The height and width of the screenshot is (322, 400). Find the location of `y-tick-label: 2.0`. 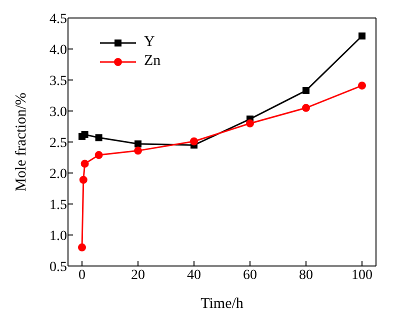

y-tick-label: 2.0 is located at coordinates (58, 174).